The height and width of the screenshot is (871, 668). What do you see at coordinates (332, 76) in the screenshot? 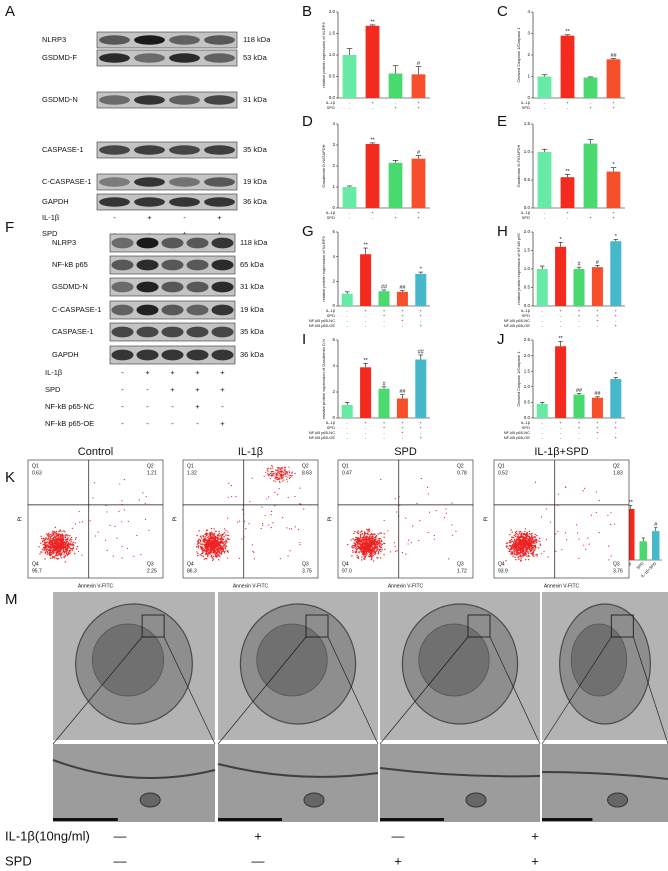
I see `y-tick-label: 0.5` at bounding box center [332, 76].